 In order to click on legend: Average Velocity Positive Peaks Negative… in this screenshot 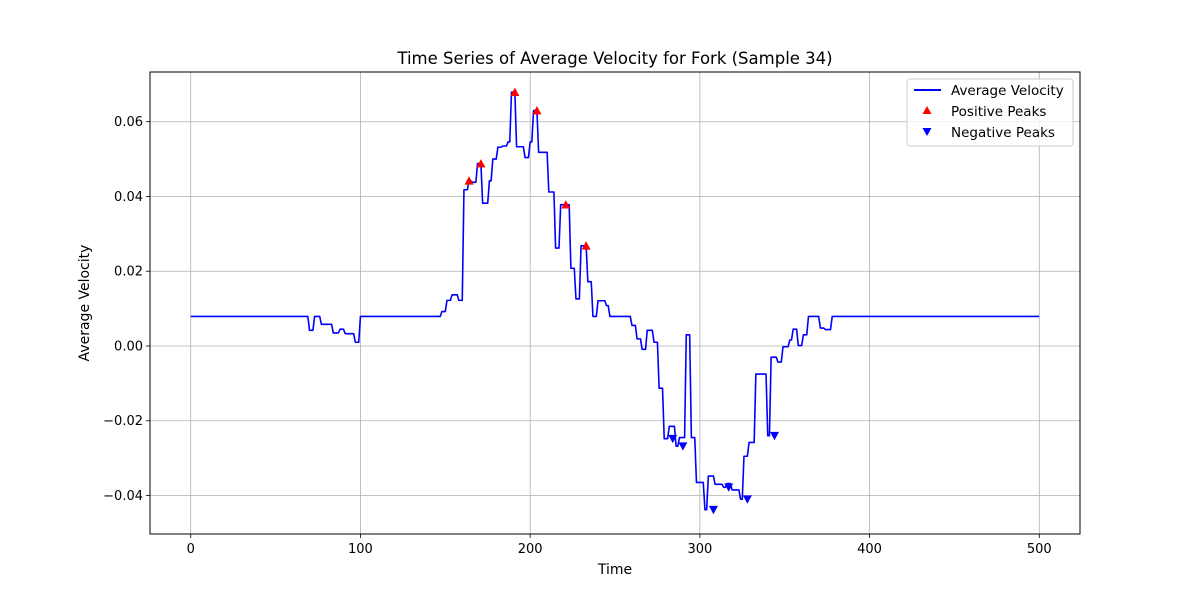, I will do `click(990, 112)`.